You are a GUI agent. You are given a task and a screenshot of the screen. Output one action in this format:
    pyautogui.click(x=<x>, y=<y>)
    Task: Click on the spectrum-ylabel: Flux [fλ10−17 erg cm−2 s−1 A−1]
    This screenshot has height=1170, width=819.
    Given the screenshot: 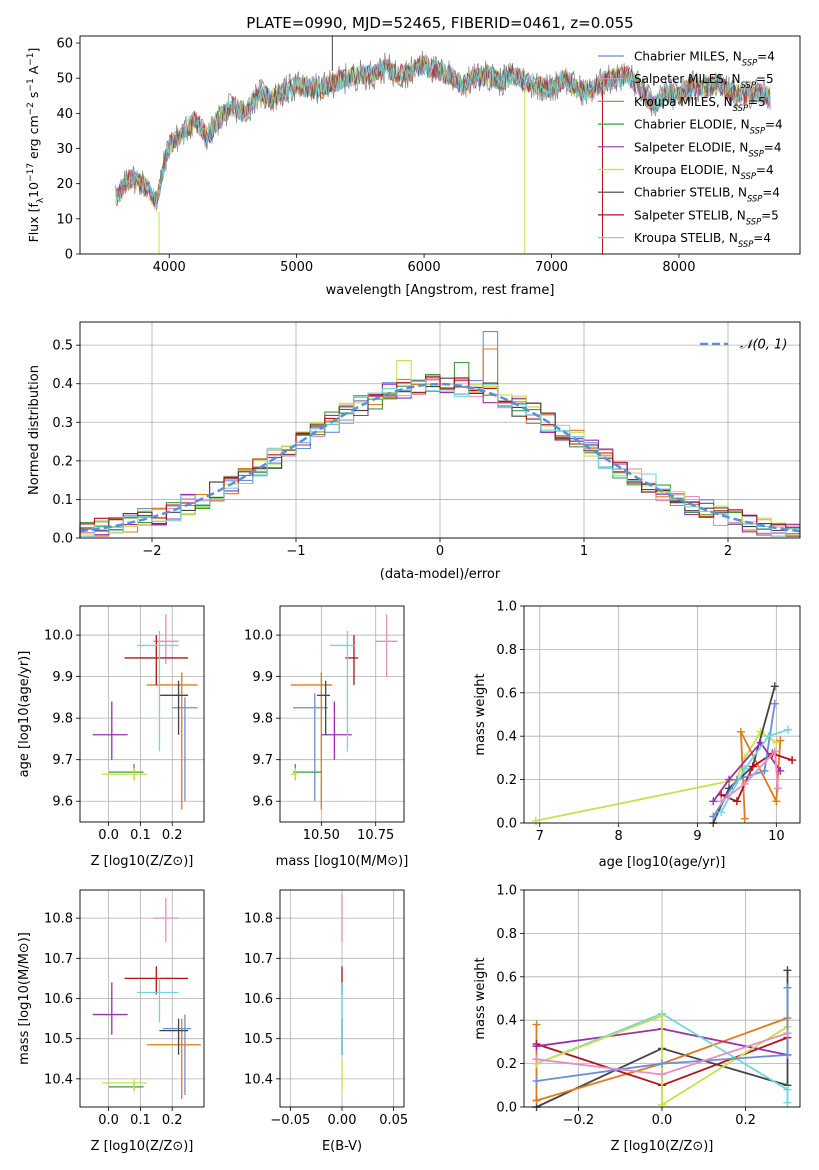 What is the action you would take?
    pyautogui.click(x=36, y=145)
    